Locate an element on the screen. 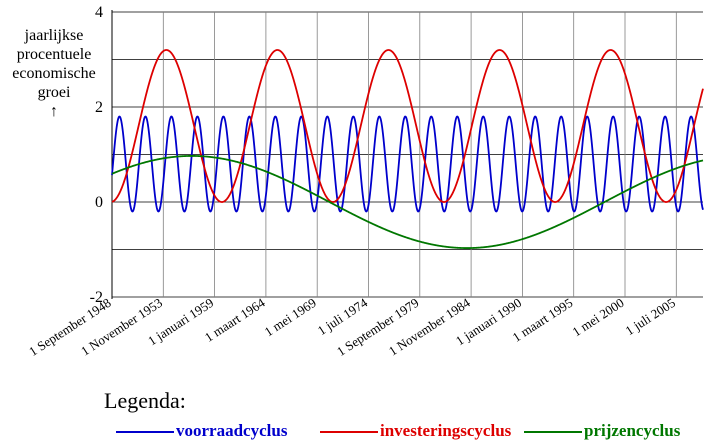 The height and width of the screenshot is (442, 717). y-axis-label-line: economische is located at coordinates (54, 73).